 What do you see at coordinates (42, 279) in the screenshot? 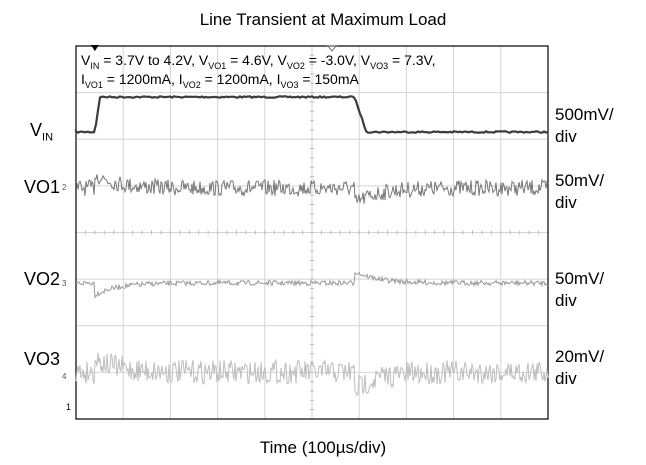
I see `label-vo2: VO2` at bounding box center [42, 279].